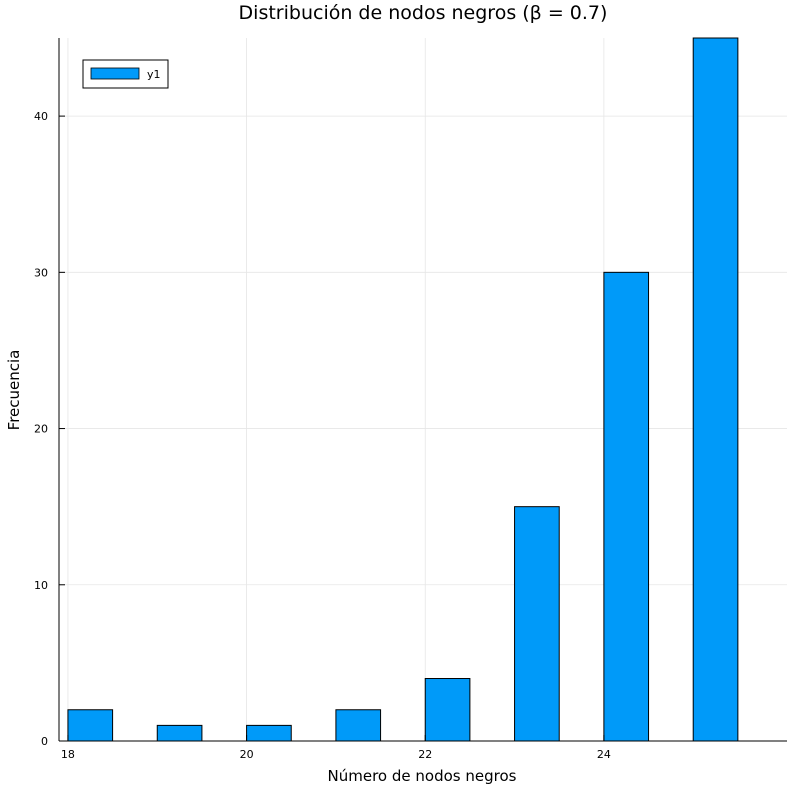 The width and height of the screenshot is (799, 800). What do you see at coordinates (41, 585) in the screenshot?
I see `y-tick-label: 10` at bounding box center [41, 585].